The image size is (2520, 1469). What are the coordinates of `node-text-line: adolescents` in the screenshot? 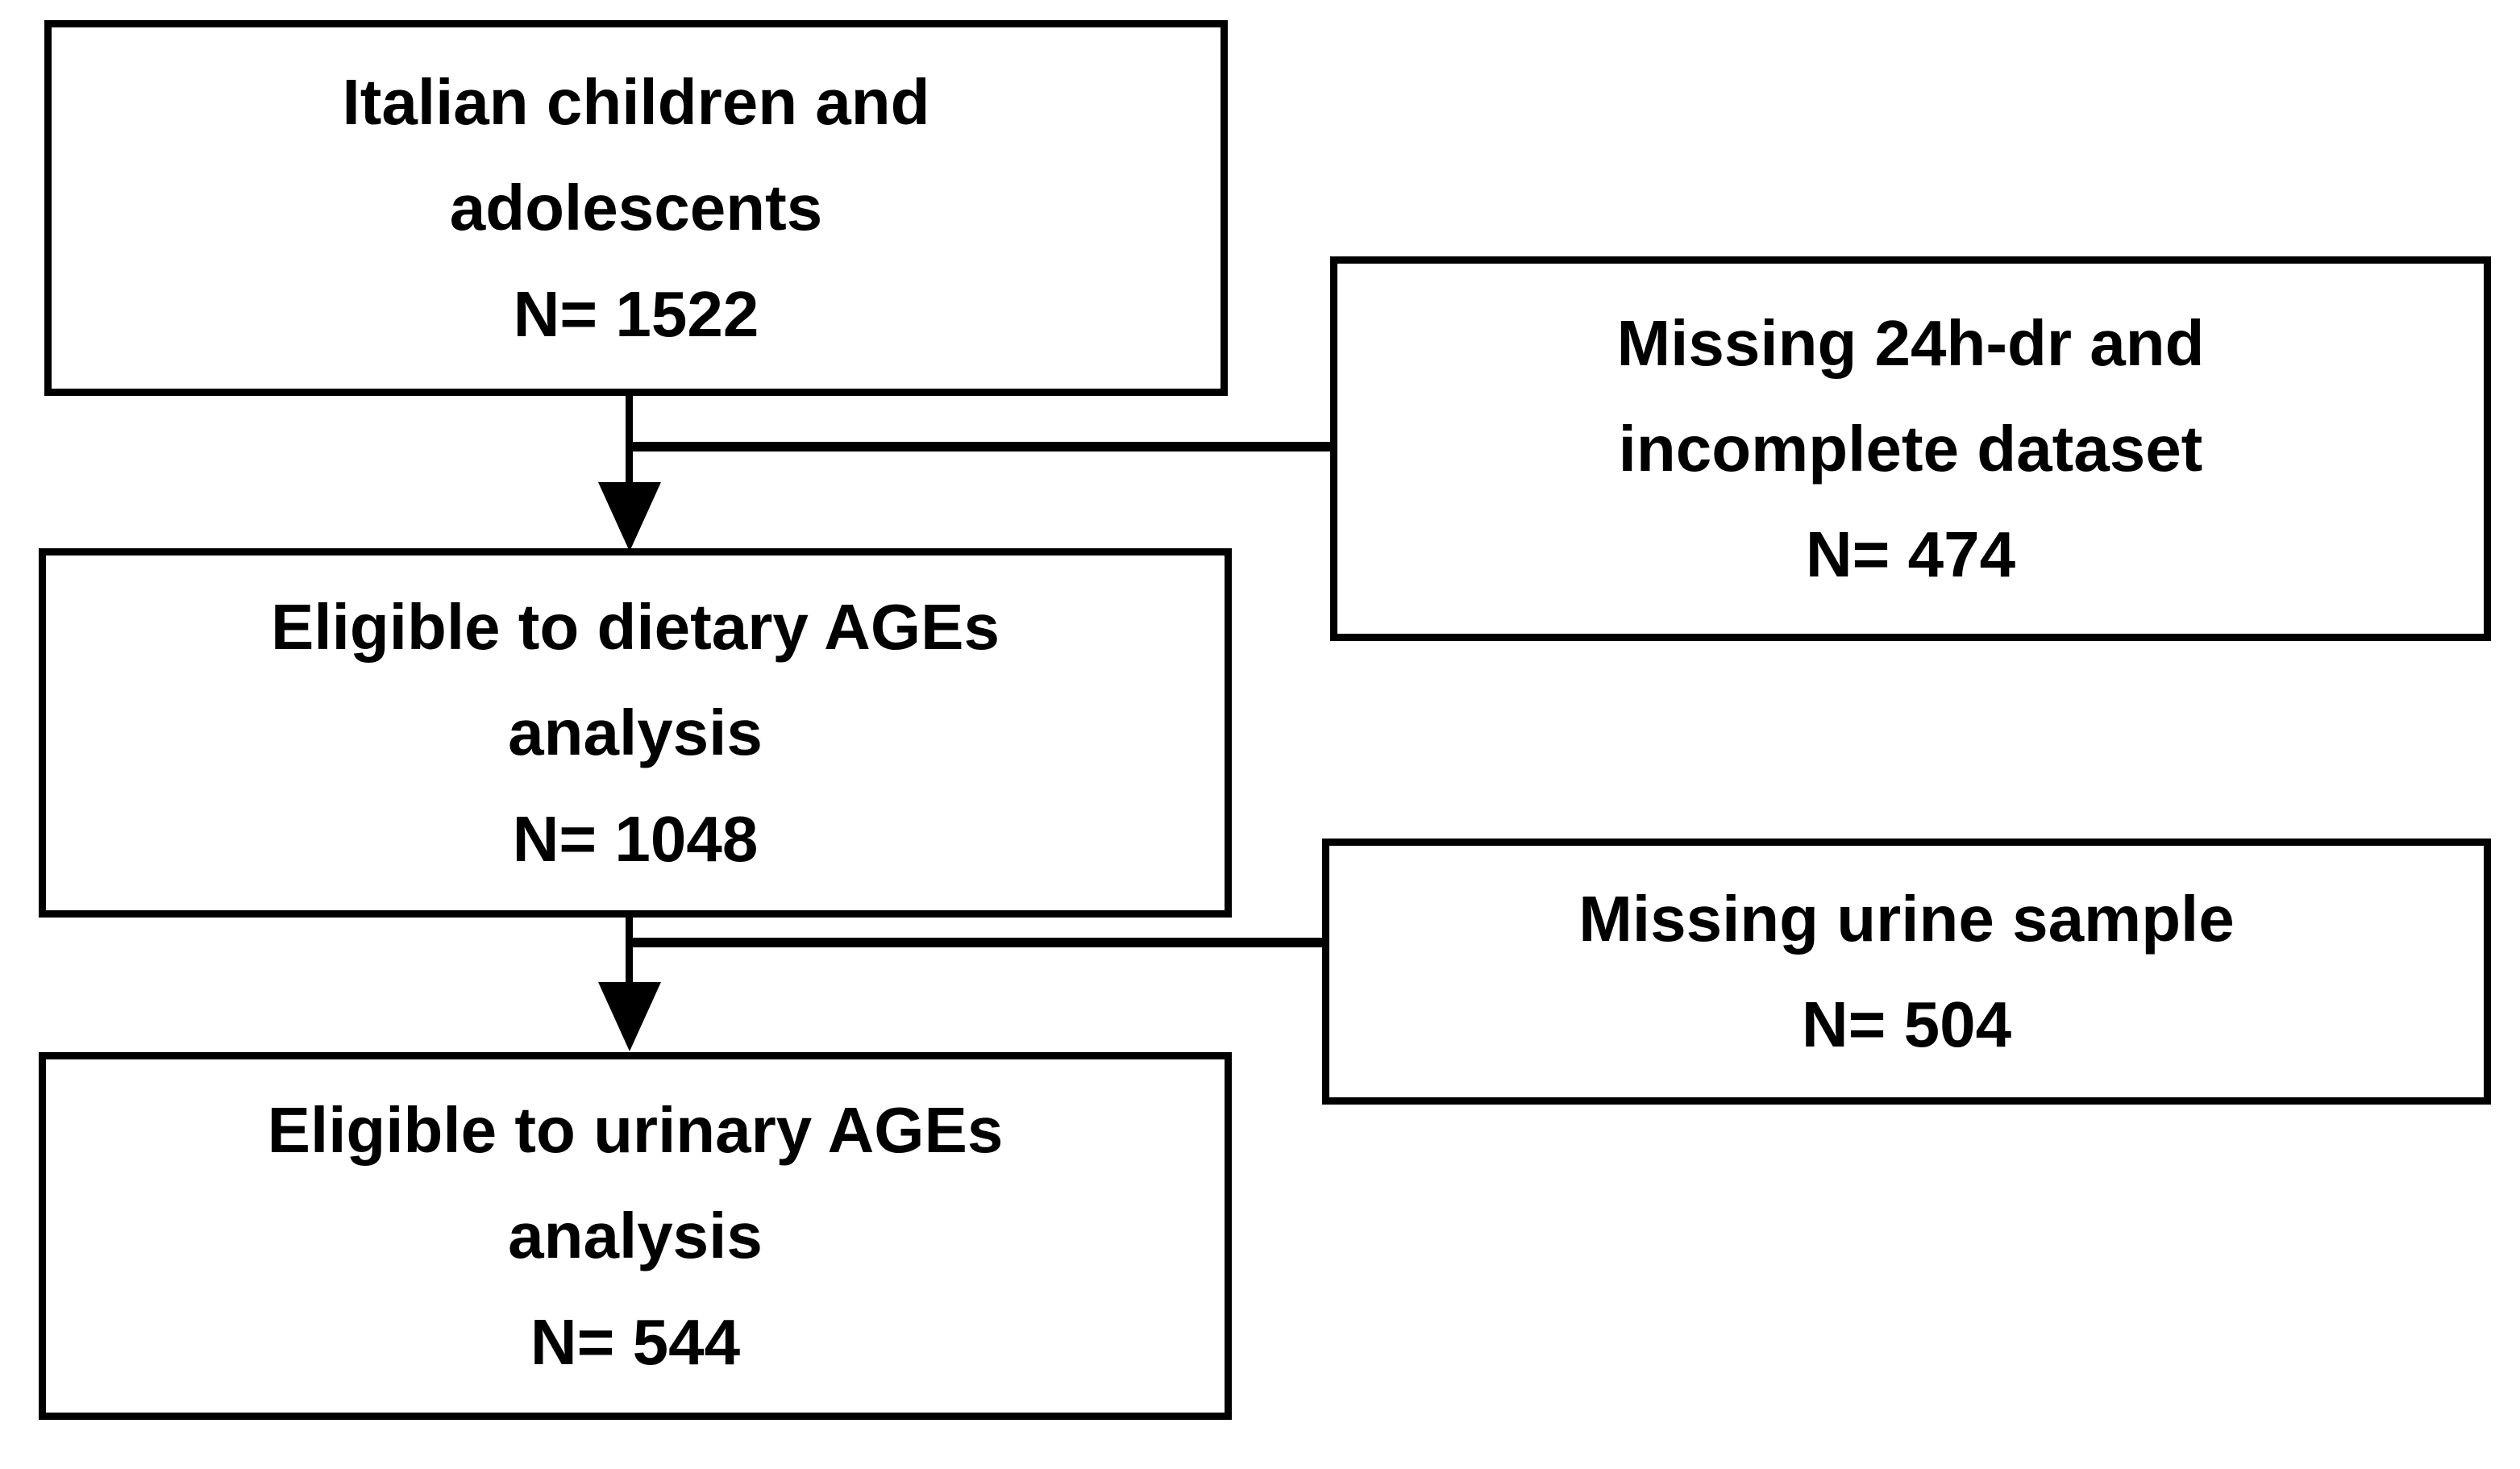 It's located at (636, 208).